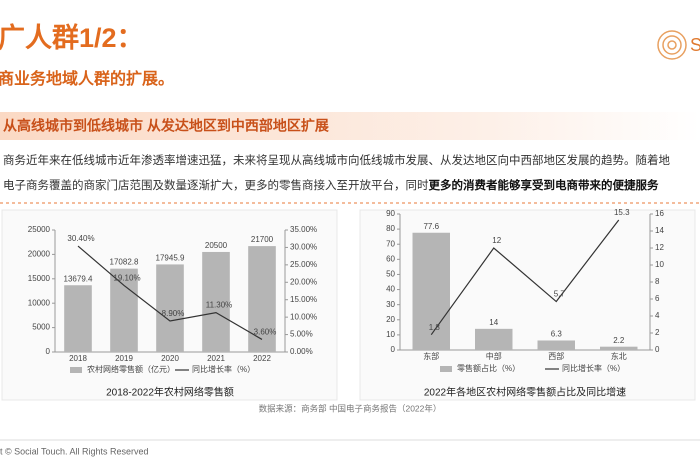 The image size is (700, 470). Describe the element at coordinates (390, 258) in the screenshot. I see `y-tick-label: 60` at that location.